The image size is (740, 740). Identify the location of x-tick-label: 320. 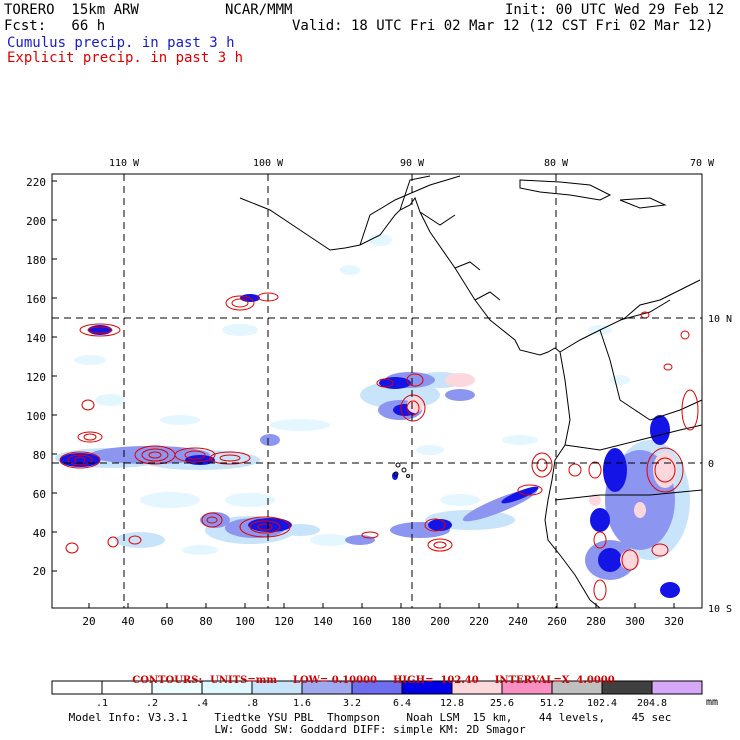
(674, 621).